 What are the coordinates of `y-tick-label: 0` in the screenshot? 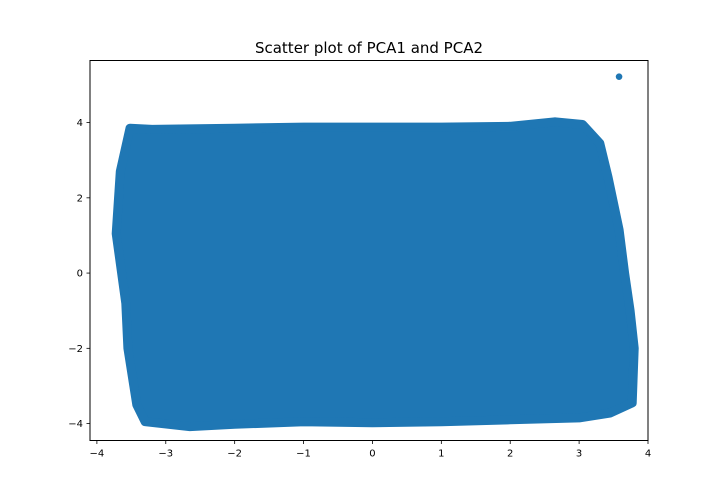 It's located at (80, 274).